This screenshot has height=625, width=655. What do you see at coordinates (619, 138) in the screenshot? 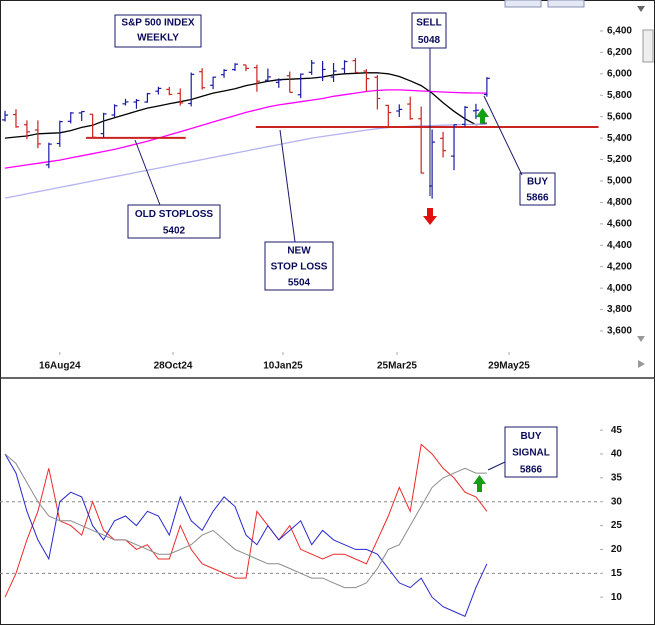
I see `y-tick-label: 5,400` at bounding box center [619, 138].